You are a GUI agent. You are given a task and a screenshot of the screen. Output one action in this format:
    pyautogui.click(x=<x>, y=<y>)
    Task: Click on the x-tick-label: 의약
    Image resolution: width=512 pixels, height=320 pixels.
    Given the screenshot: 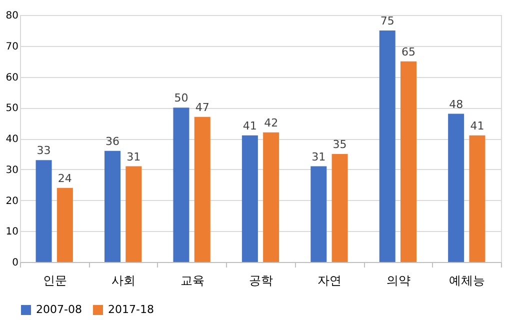 What is the action you would take?
    pyautogui.click(x=398, y=281)
    